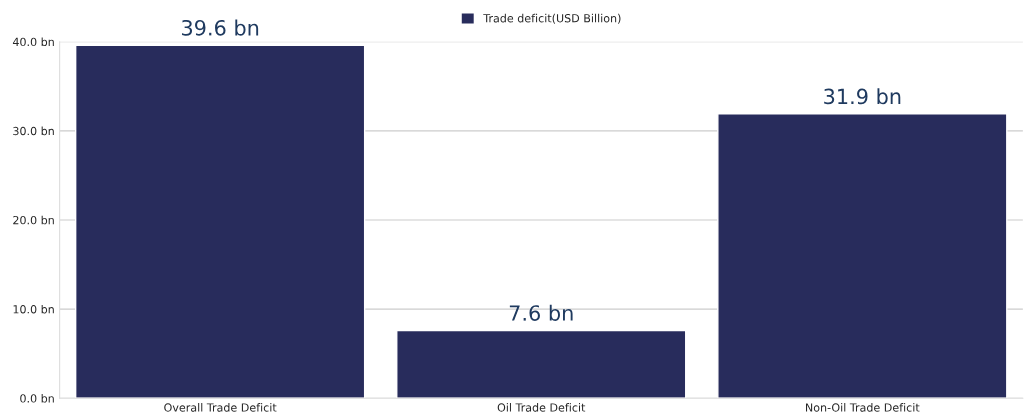 This screenshot has height=417, width=1028. I want to click on y-tick-label: 0.0 bn, so click(37, 398).